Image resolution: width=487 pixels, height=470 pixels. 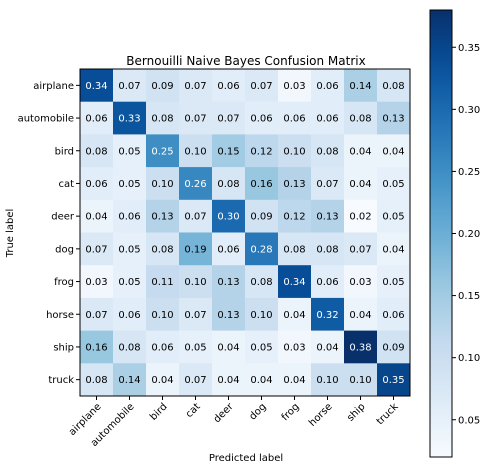 I want to click on cell-value-label: 0.32, so click(x=327, y=315).